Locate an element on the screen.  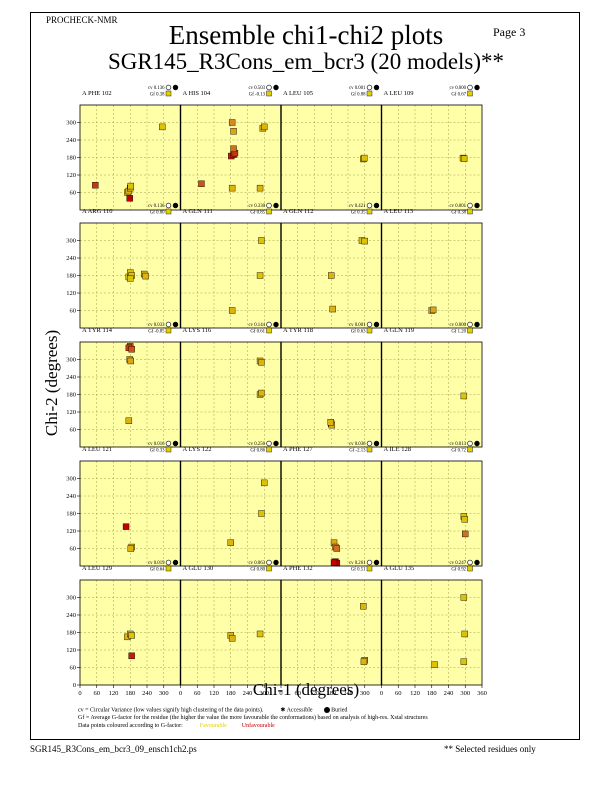
gf-label: Gf 1.20 is located at coordinates (458, 332).